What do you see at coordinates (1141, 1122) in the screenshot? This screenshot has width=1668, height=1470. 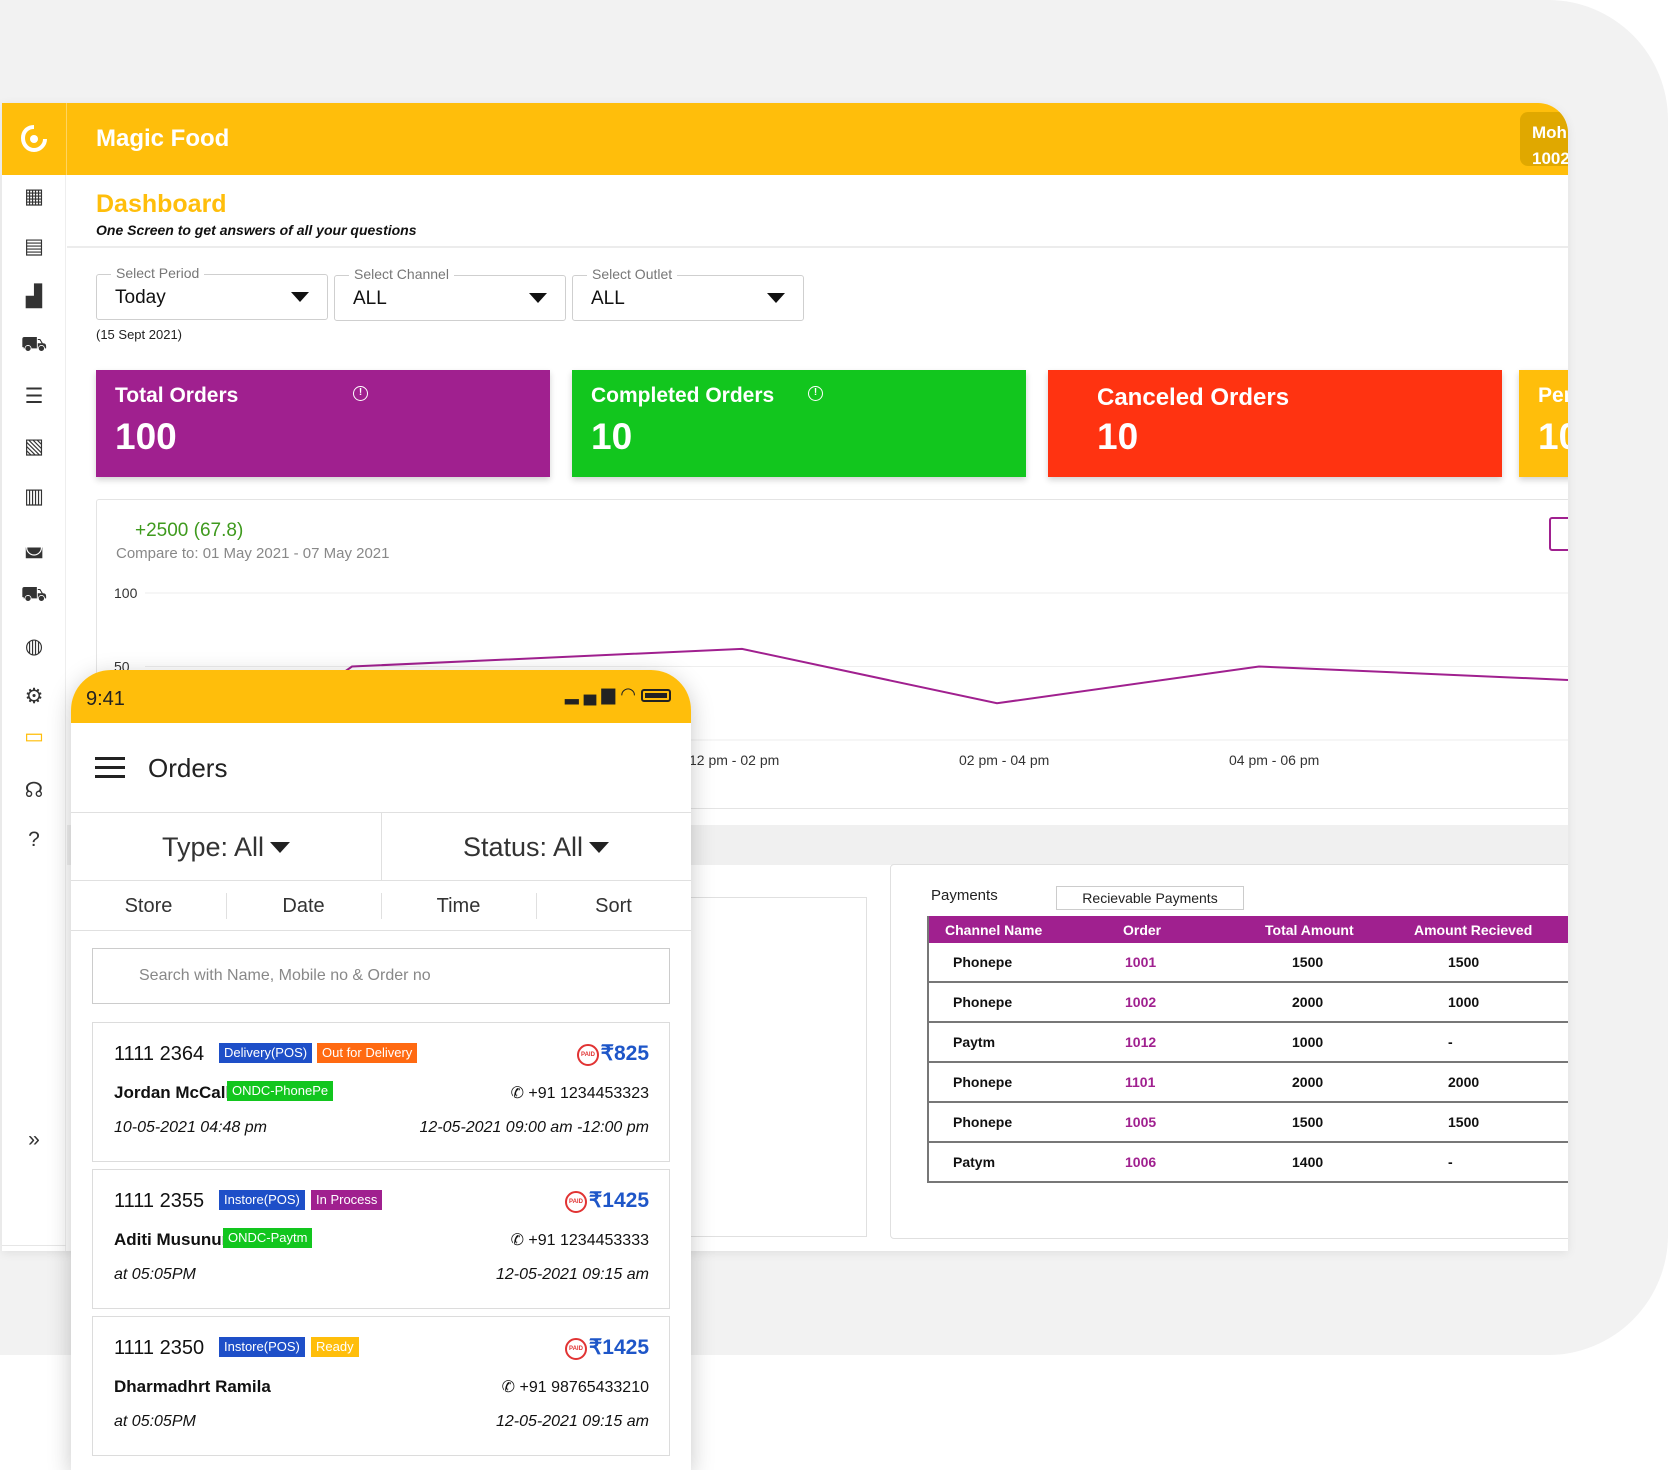 I see `cell-order: 1005` at bounding box center [1141, 1122].